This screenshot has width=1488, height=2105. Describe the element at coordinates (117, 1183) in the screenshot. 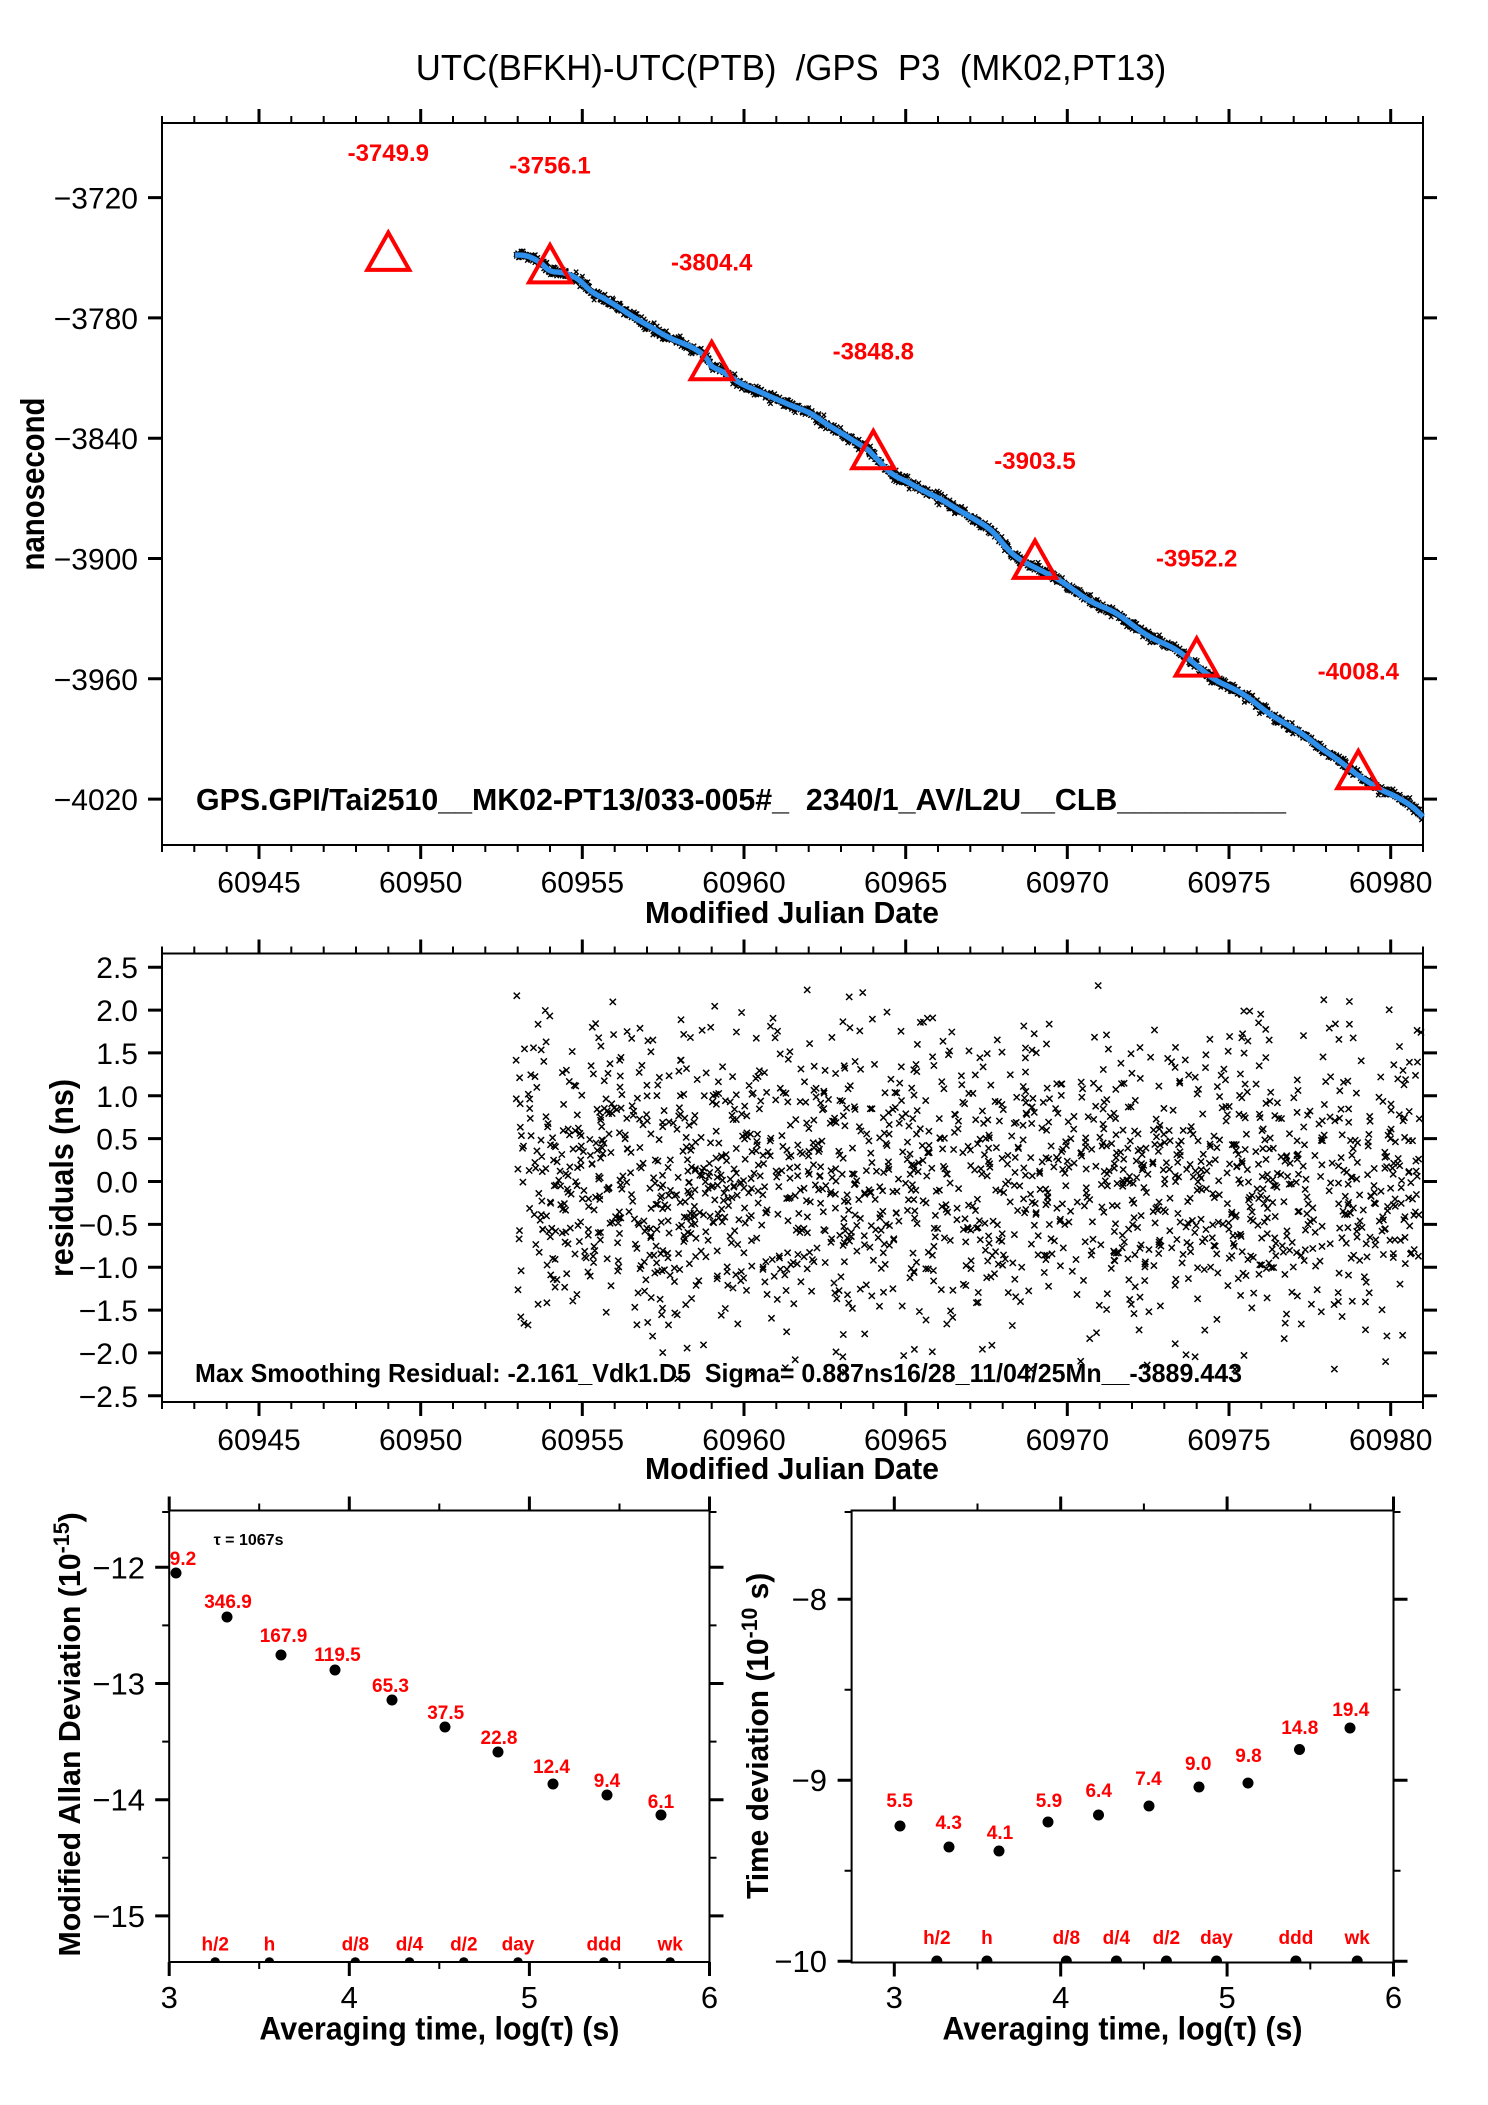

I see `svg-text: 0.0` at that location.